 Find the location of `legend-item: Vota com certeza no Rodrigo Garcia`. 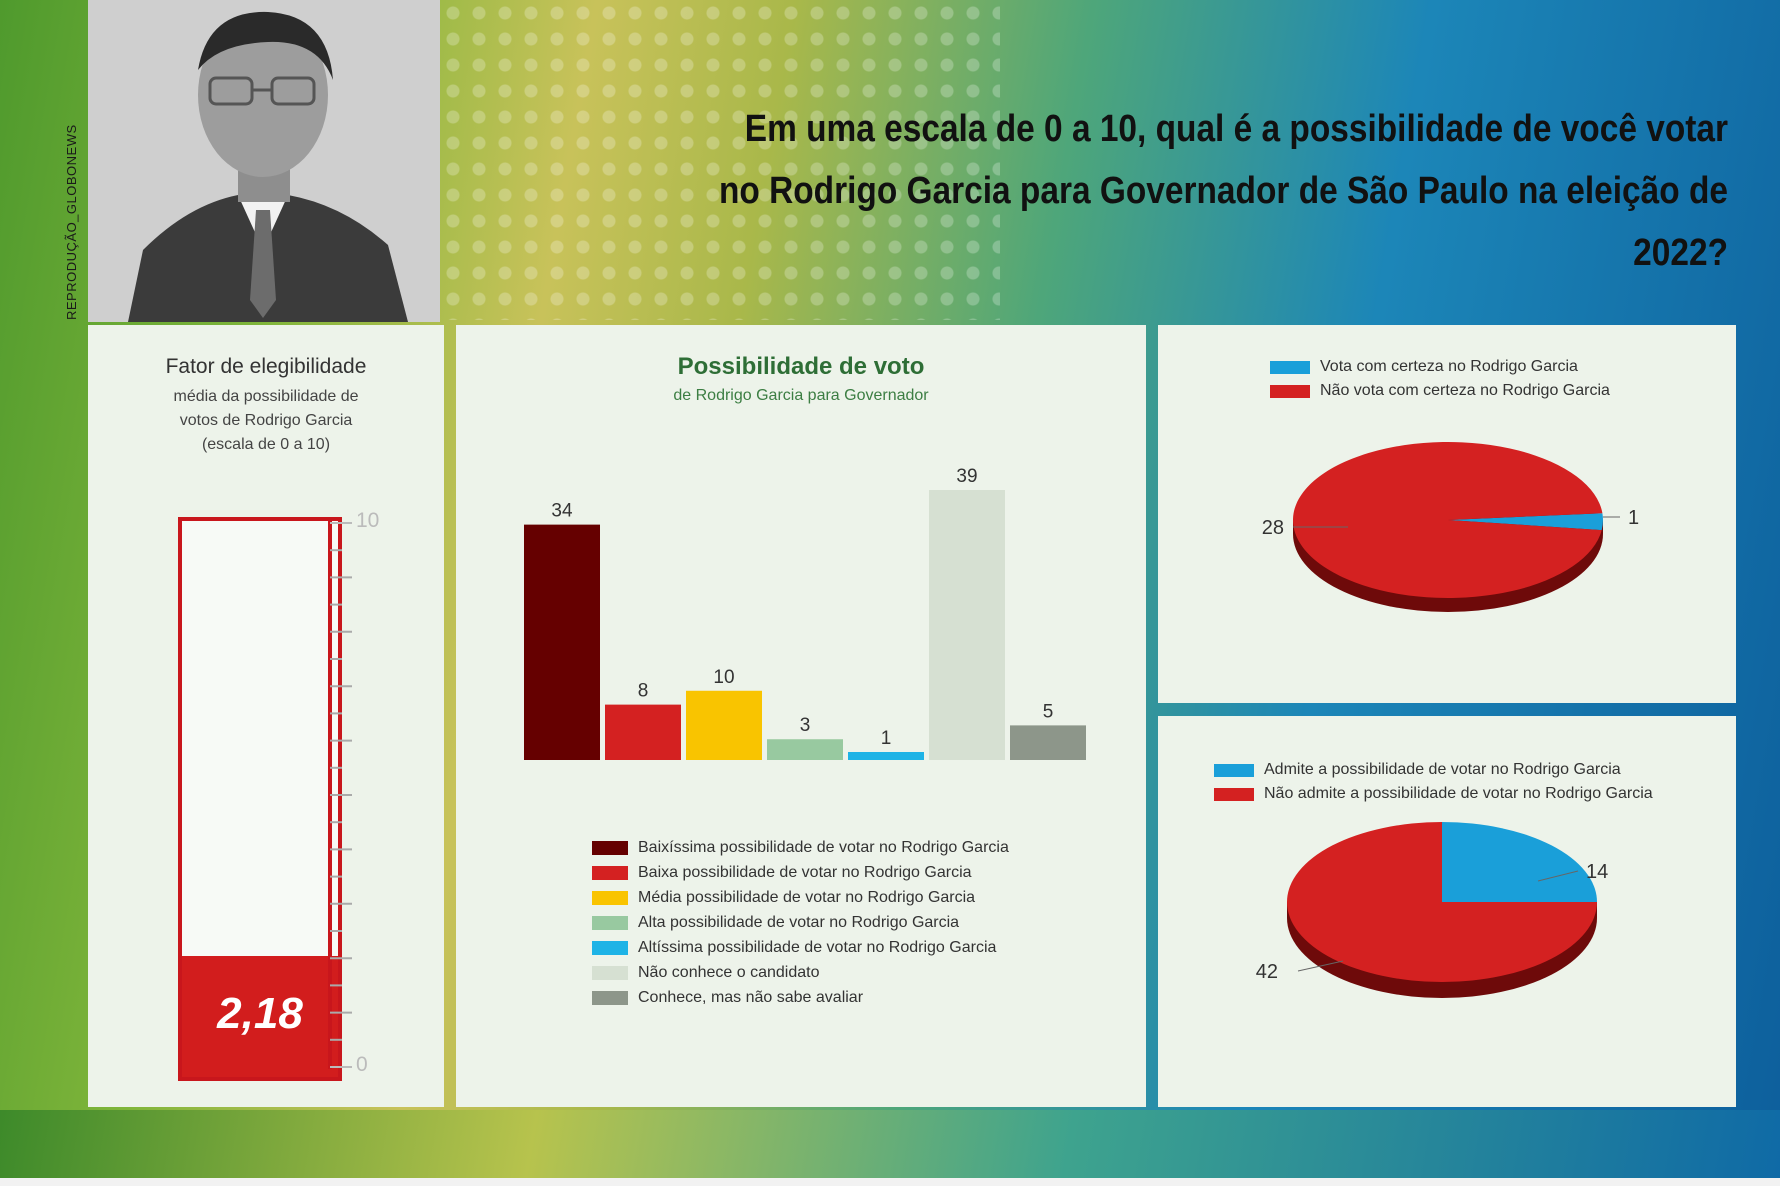

legend-item: Vota com certeza no Rodrigo Garcia is located at coordinates (1440, 367).